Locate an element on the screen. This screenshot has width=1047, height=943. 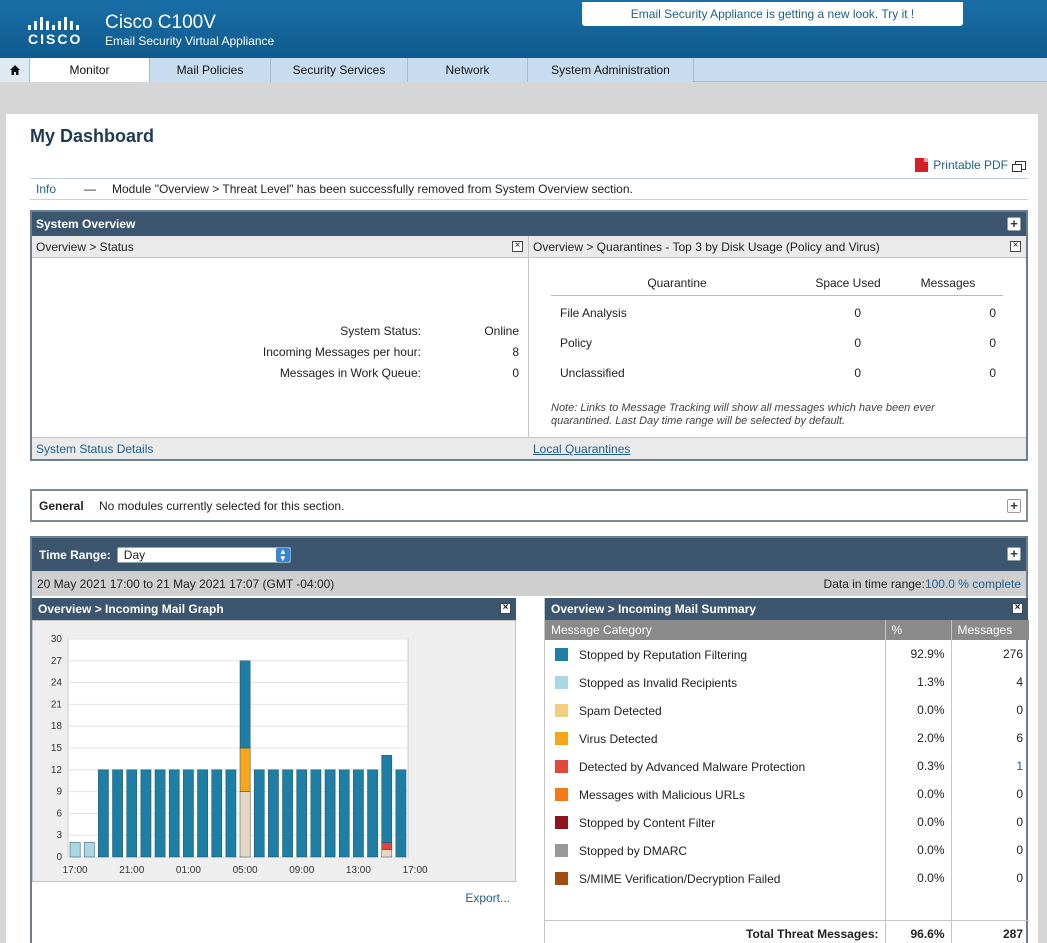
add-general-module-button: + is located at coordinates (1014, 506).